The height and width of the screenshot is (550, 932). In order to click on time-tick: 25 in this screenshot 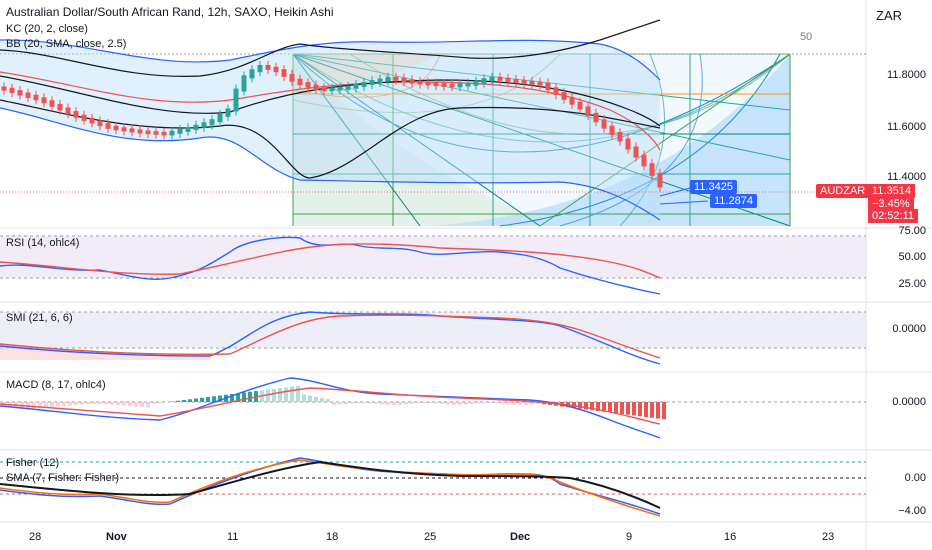, I will do `click(430, 537)`.